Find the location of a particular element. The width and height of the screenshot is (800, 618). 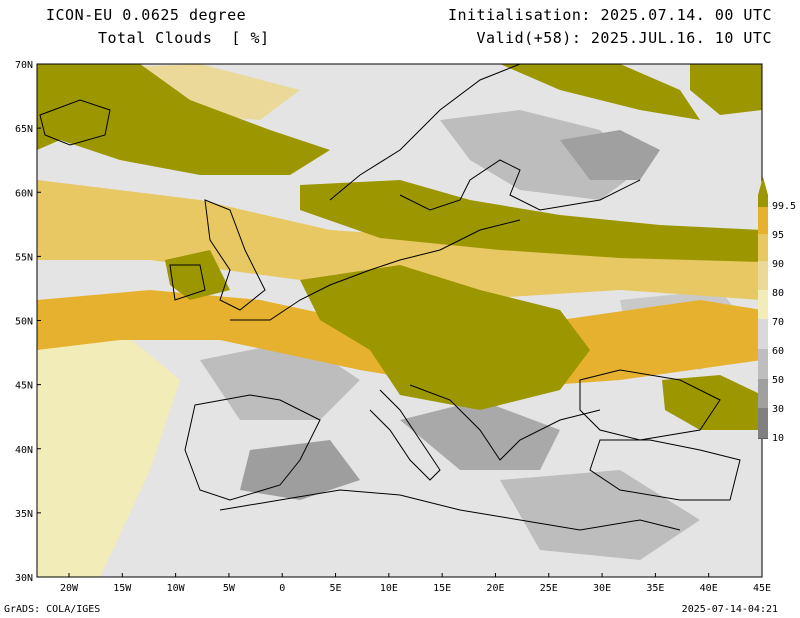

lat-tick-label: 45N is located at coordinates (24, 386).